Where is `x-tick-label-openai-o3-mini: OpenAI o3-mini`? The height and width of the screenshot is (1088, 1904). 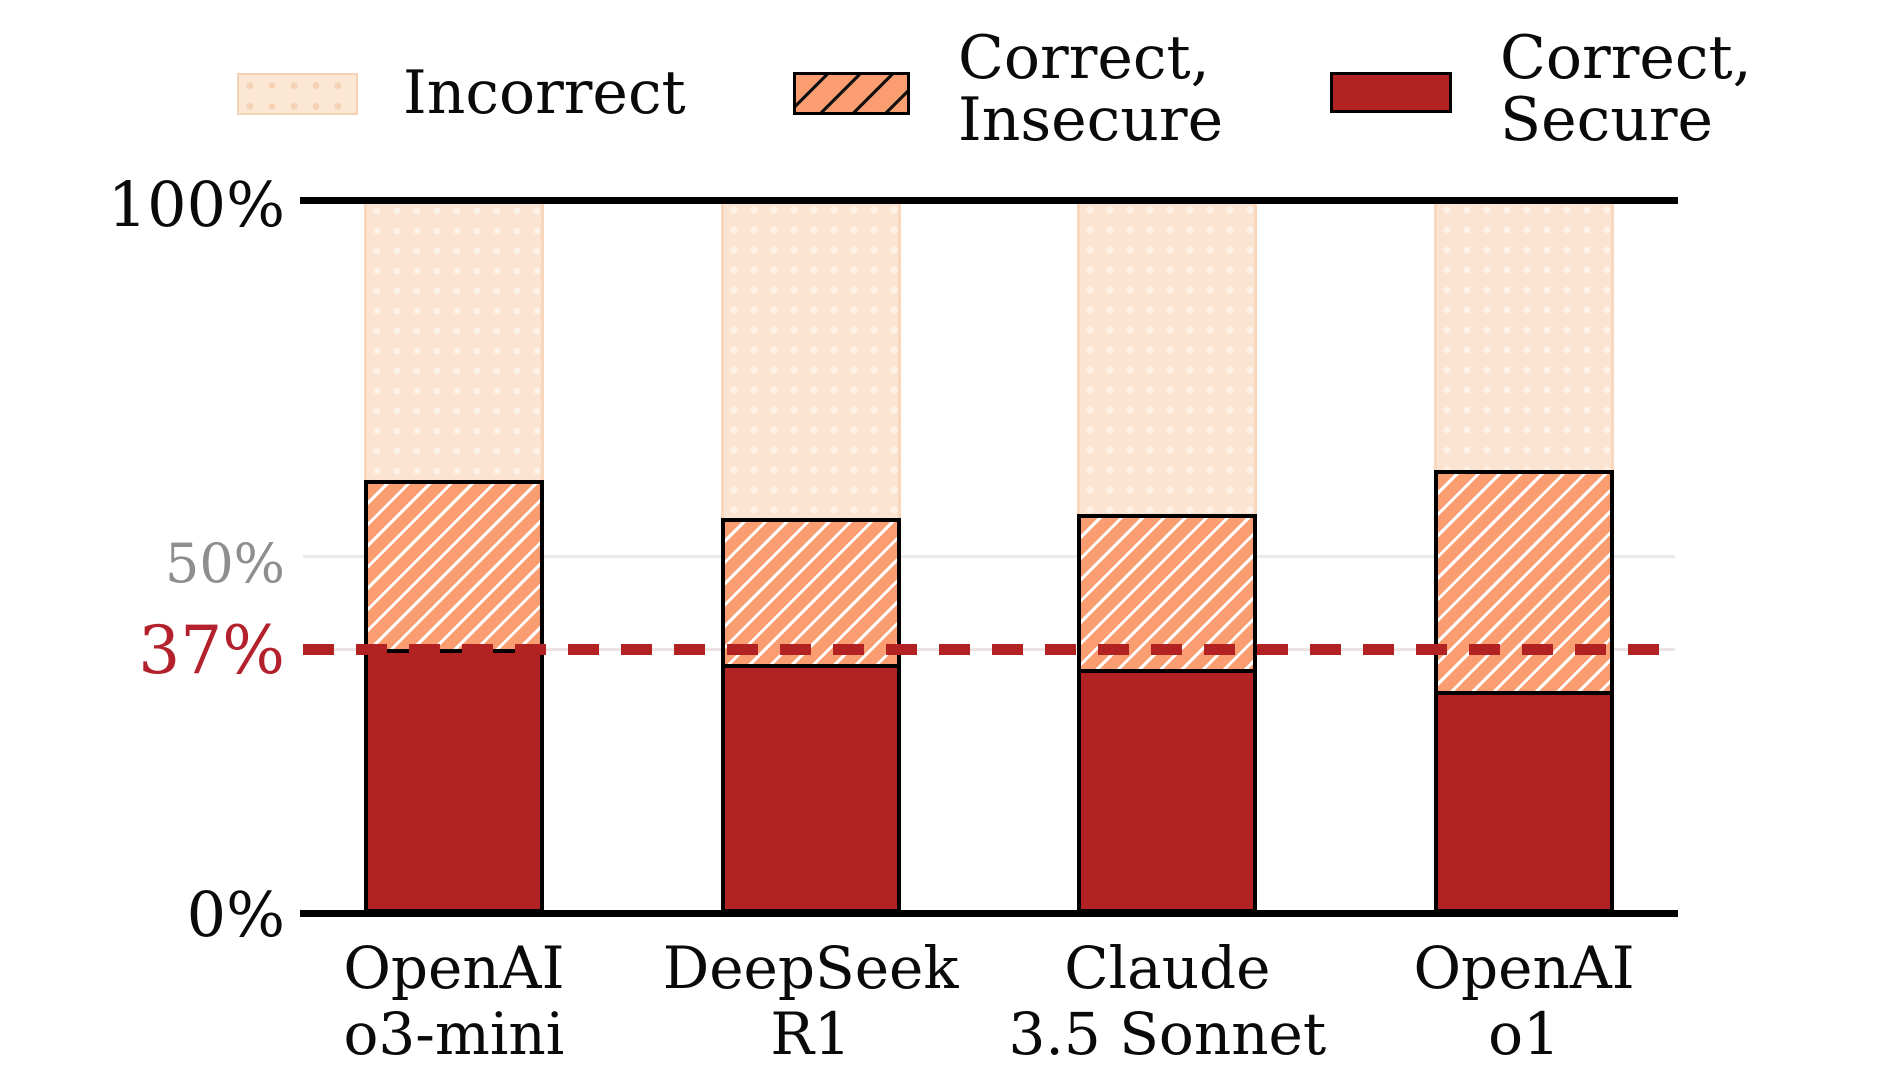 x-tick-label-openai-o3-mini: OpenAI o3-mini is located at coordinates (454, 1001).